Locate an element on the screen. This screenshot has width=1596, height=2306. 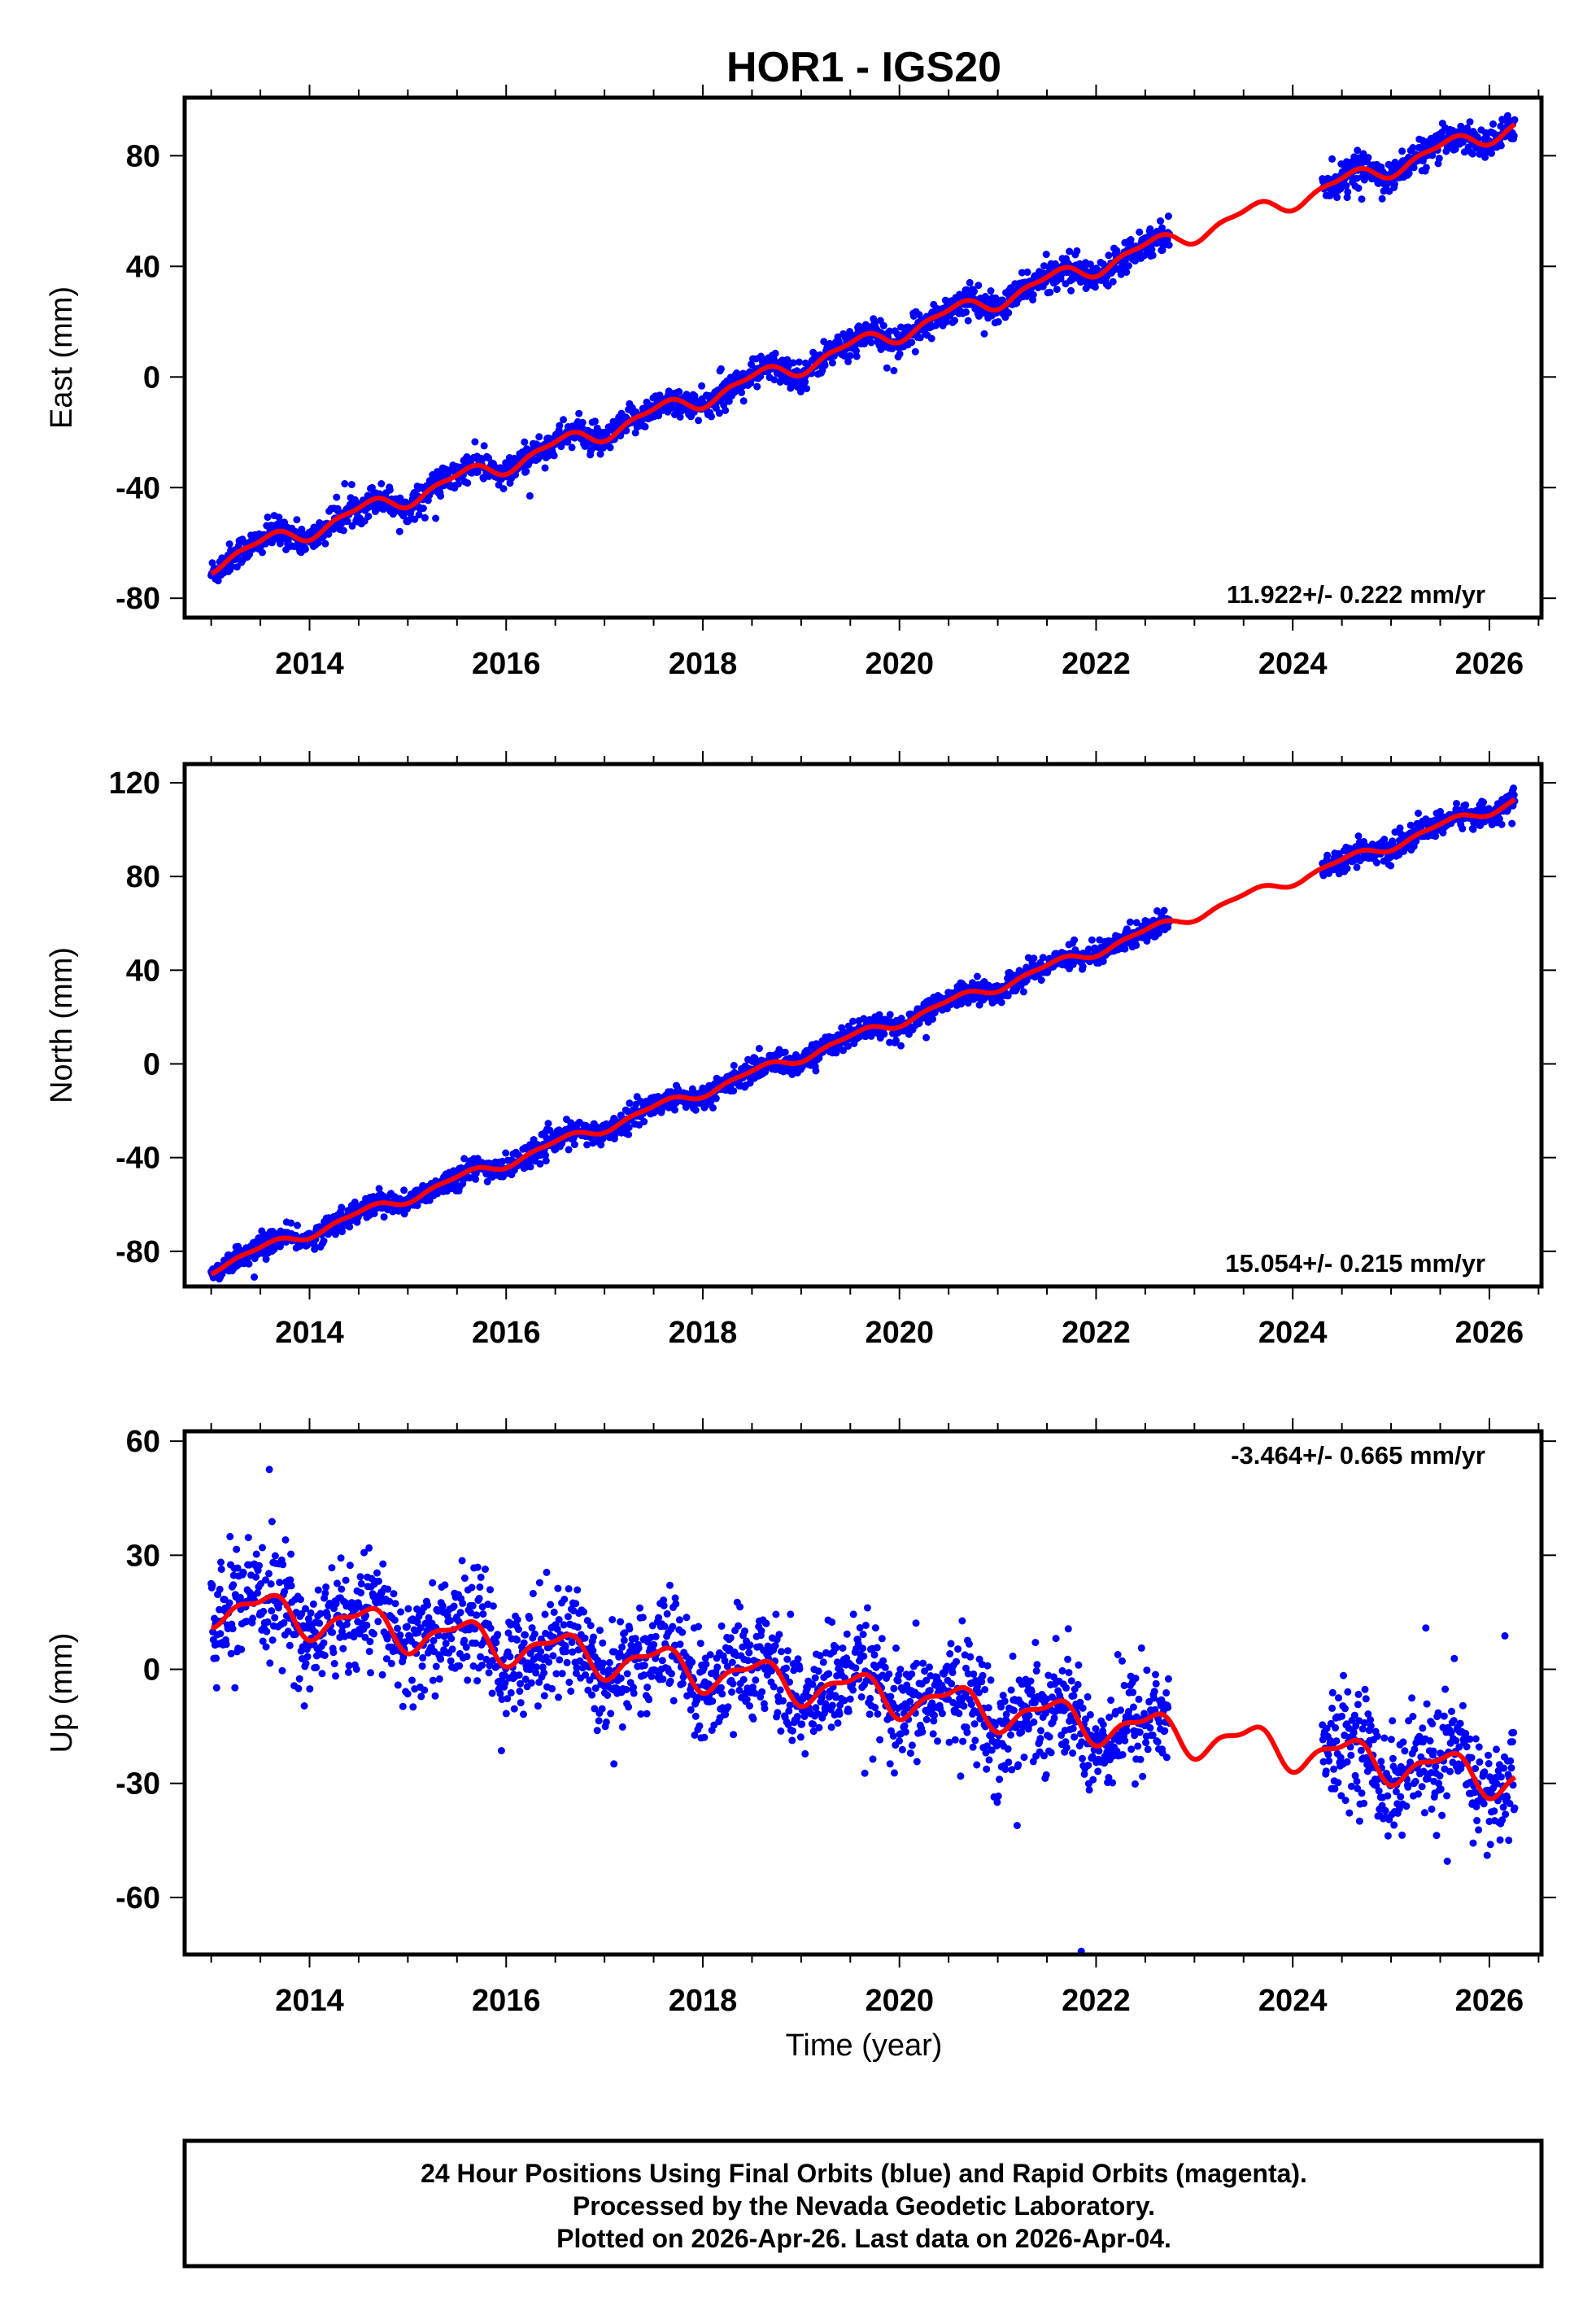
x-tick-label: 2022 is located at coordinates (1096, 1333).